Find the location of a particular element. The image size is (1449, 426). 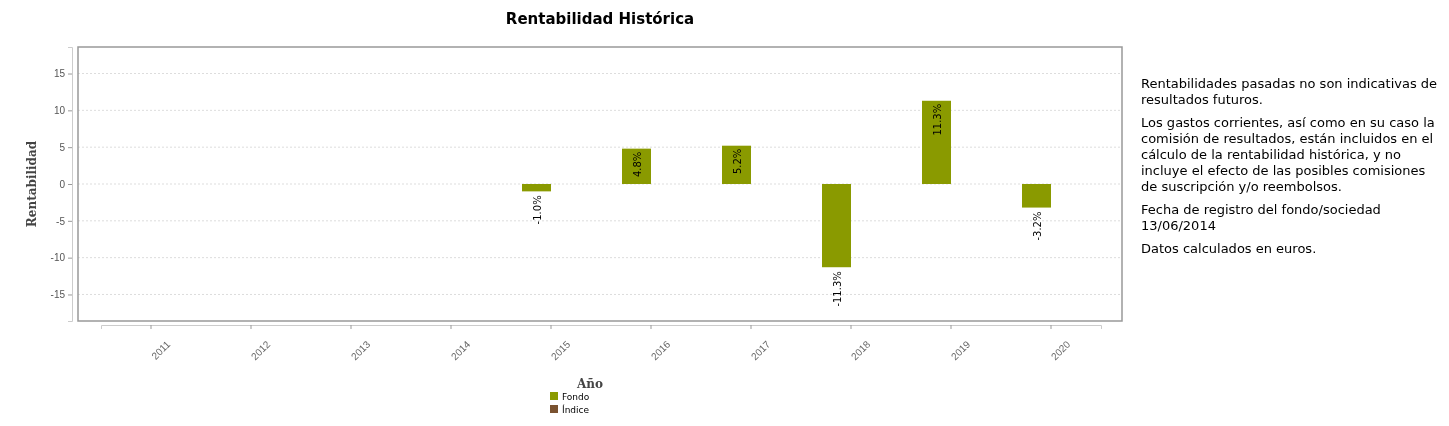

y-tick-label: 0 is located at coordinates (62, 184).